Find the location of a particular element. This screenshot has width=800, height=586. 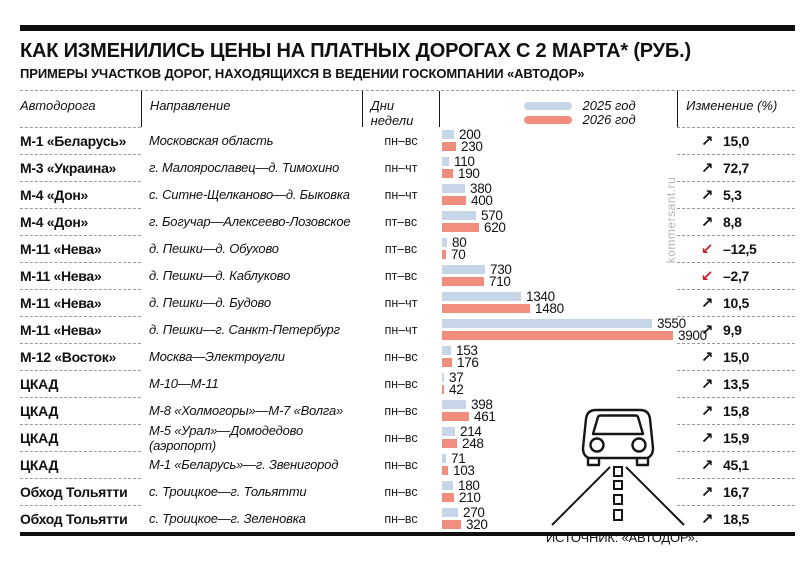

price-bars: 180 210 is located at coordinates (558, 491).